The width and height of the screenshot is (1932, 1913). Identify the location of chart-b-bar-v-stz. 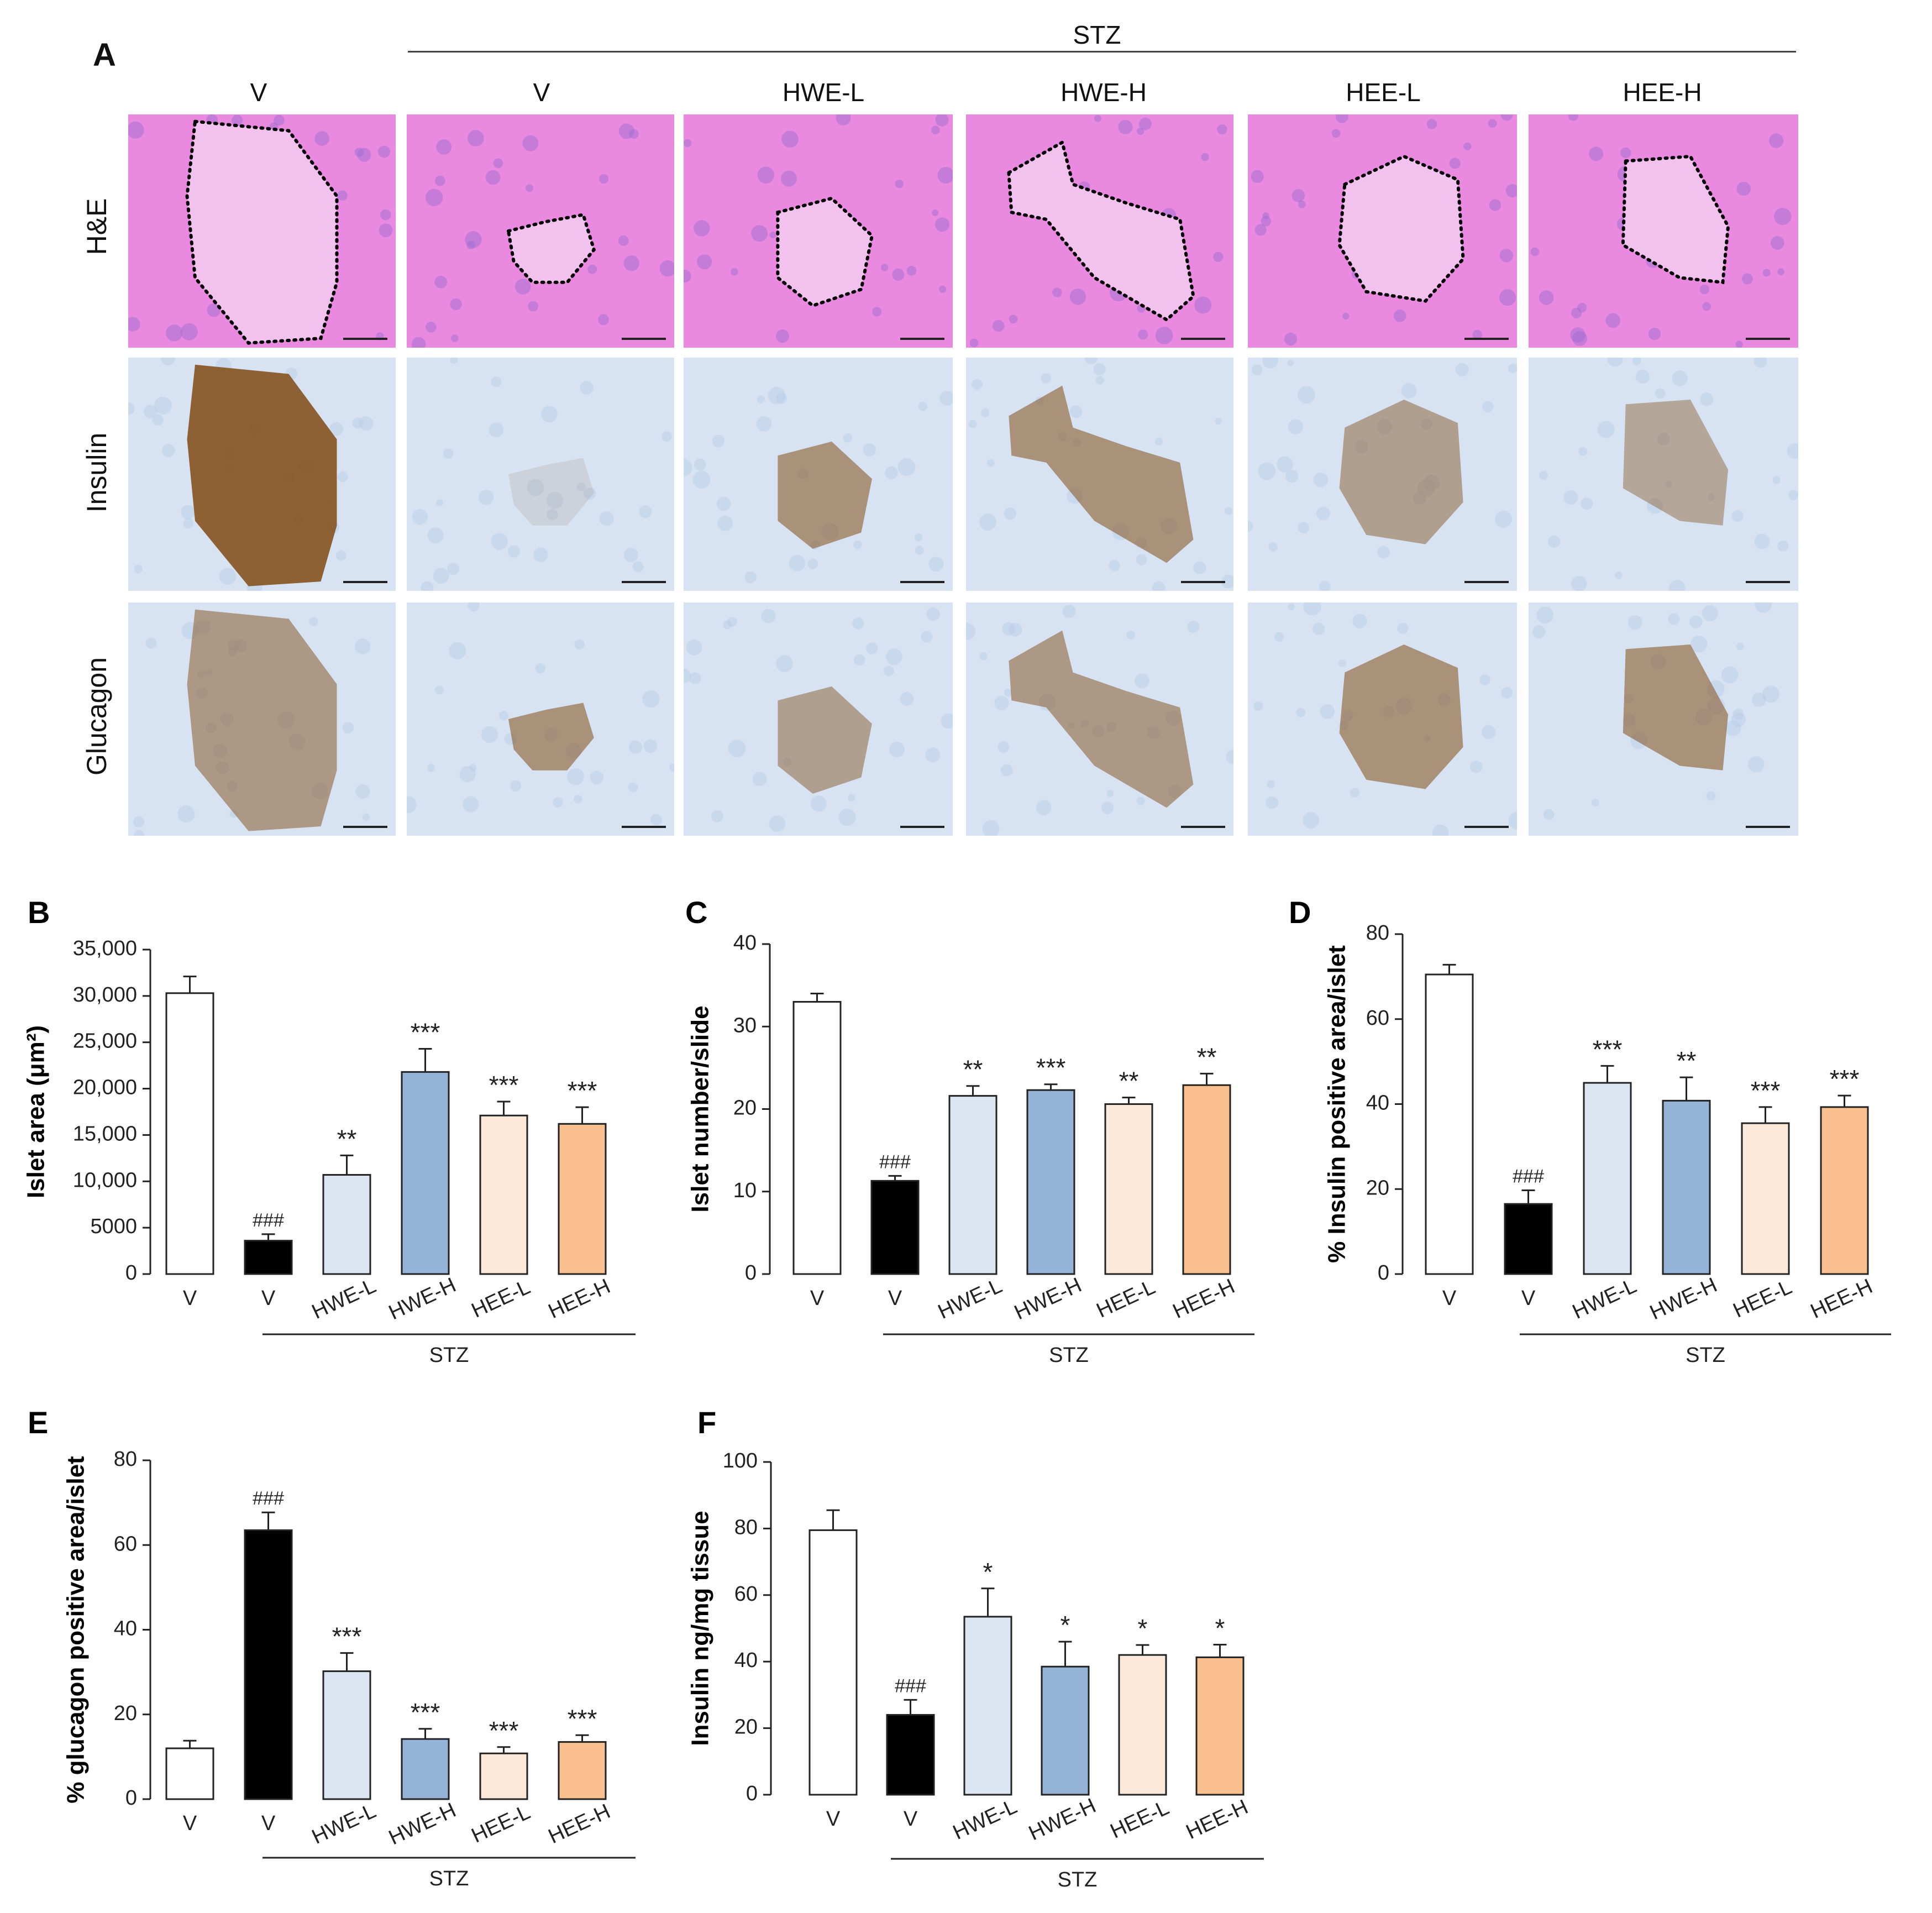
(268, 1258).